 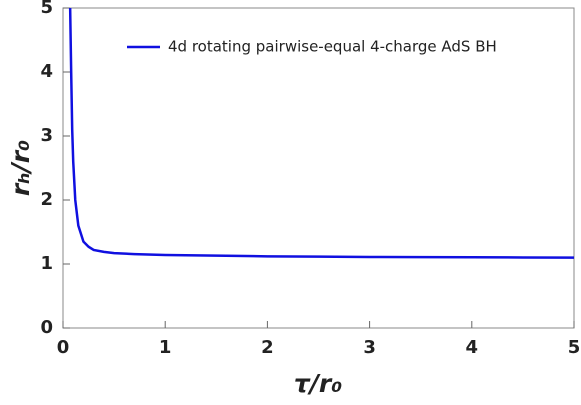 What do you see at coordinates (46, 135) in the screenshot?
I see `y-tick-label: 3` at bounding box center [46, 135].